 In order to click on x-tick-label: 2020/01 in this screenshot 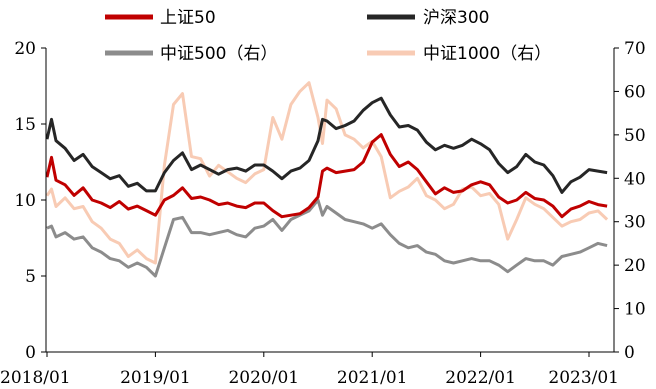, I will do `click(263, 378)`.